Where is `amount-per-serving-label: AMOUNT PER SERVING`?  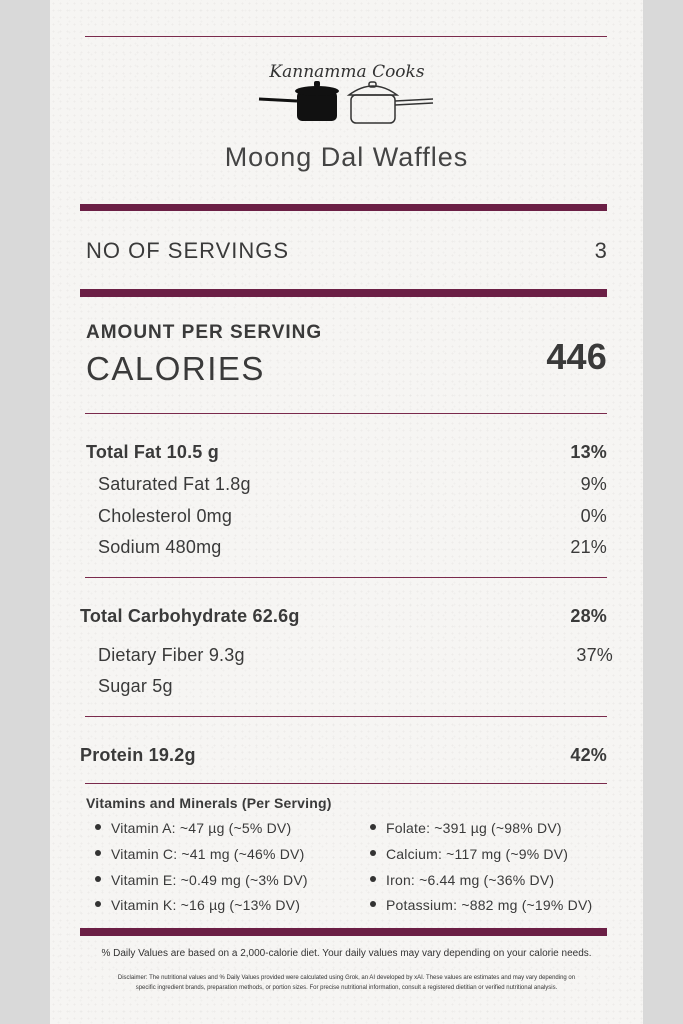
amount-per-serving-label: AMOUNT PER SERVING is located at coordinates (204, 332).